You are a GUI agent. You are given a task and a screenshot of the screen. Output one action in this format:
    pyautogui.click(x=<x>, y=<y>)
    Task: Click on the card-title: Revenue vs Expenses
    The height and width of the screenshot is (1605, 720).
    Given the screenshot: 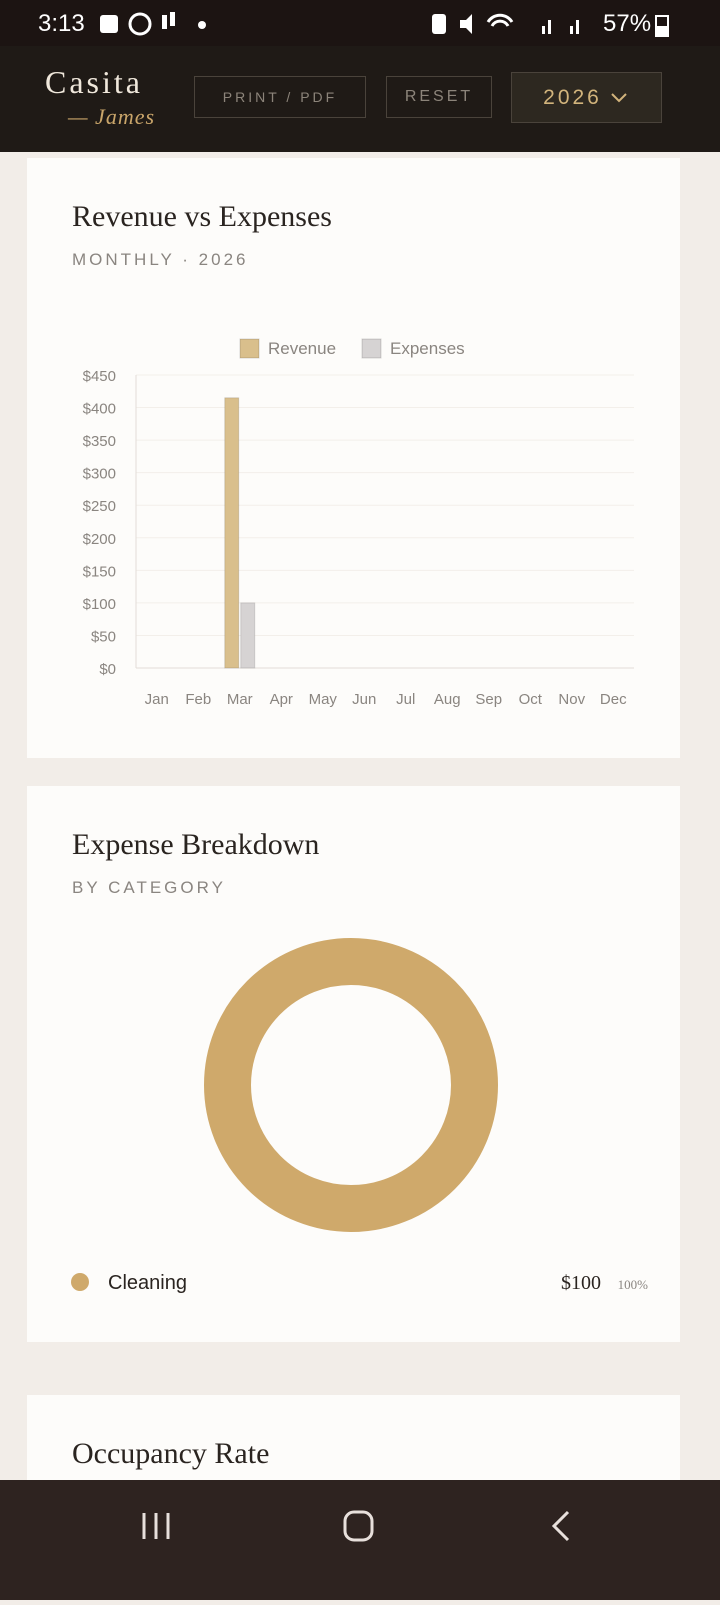 What is the action you would take?
    pyautogui.click(x=202, y=216)
    